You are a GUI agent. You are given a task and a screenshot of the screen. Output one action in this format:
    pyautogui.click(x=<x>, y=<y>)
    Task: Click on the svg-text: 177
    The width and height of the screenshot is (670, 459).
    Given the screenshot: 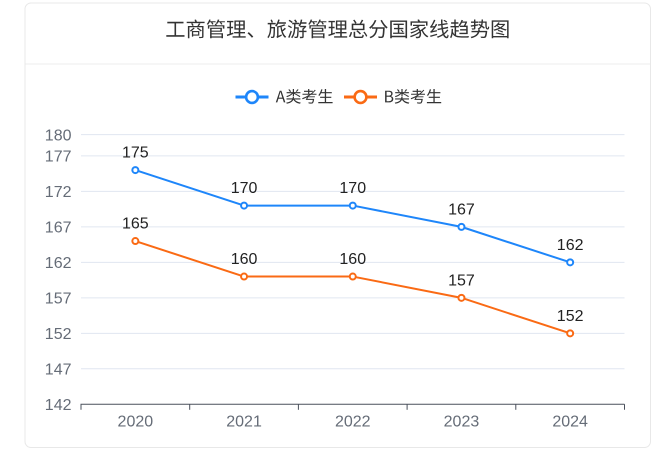 What is the action you would take?
    pyautogui.click(x=58, y=157)
    